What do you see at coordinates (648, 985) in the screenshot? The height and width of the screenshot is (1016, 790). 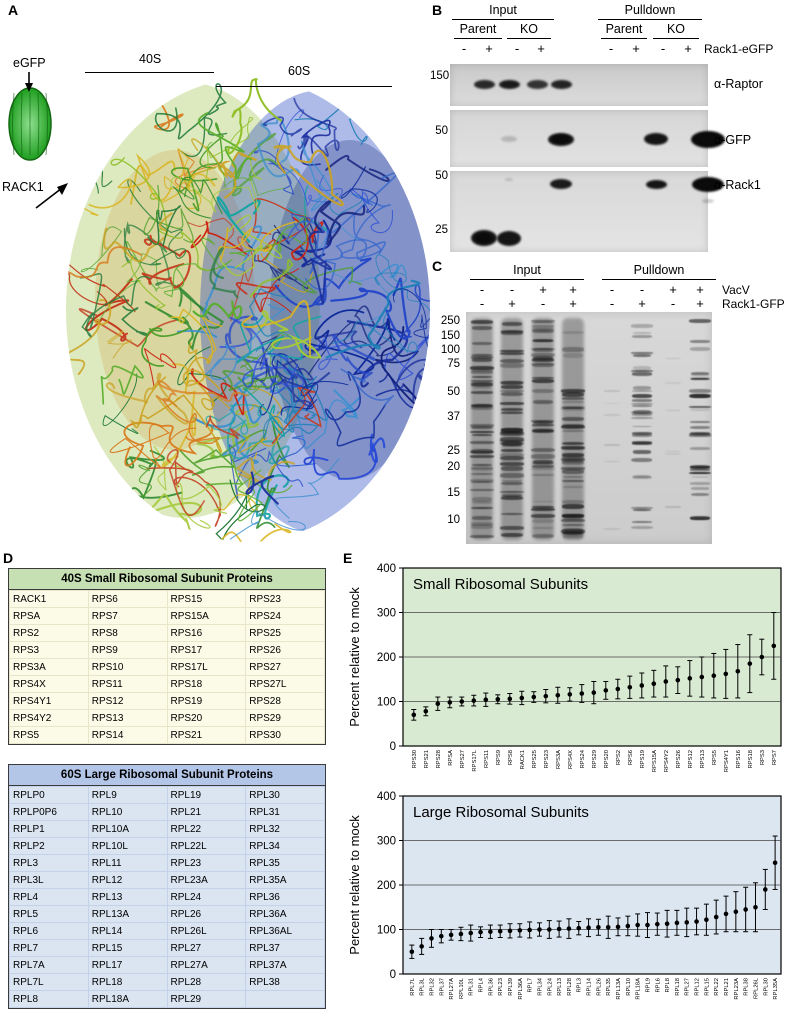 I see `x-tick-label: RPL9` at bounding box center [648, 985].